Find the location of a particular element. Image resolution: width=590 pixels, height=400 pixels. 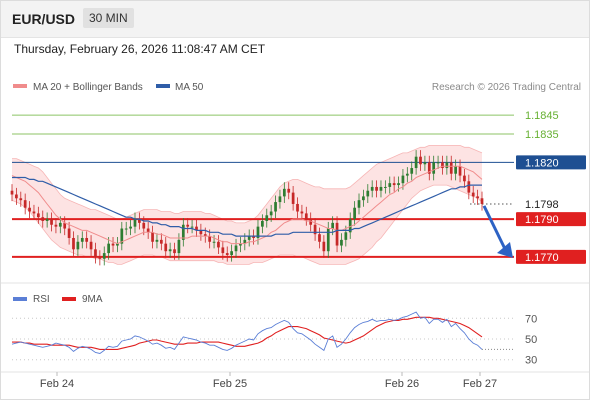

rsi-line is located at coordinates (247, 332).